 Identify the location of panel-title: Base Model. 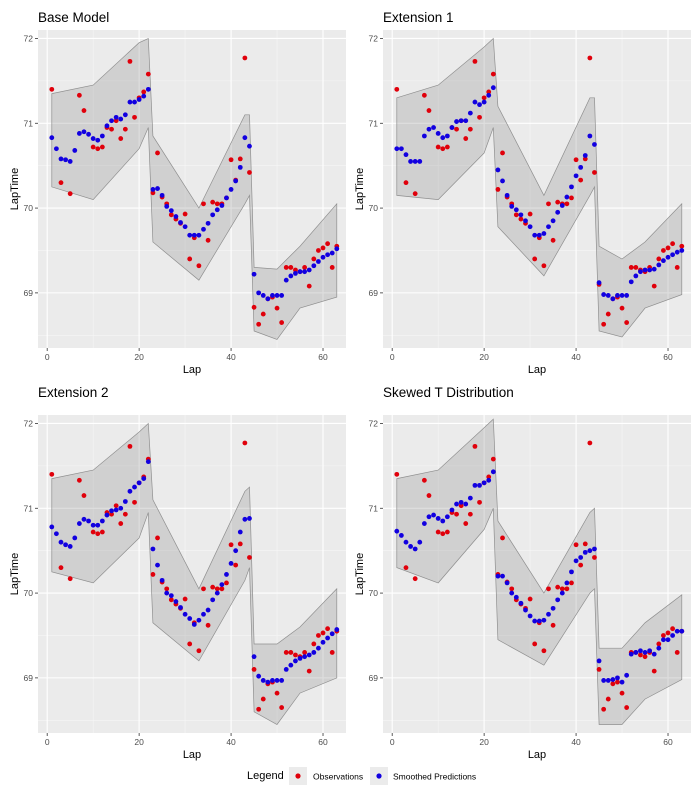
(73, 17).